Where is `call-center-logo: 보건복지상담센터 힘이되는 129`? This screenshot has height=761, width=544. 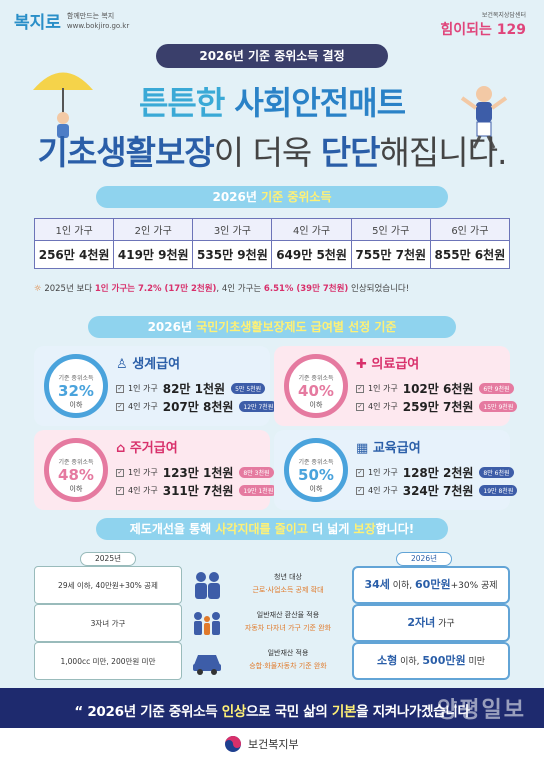 call-center-logo: 보건복지상담센터 힘이되는 129 is located at coordinates (483, 24).